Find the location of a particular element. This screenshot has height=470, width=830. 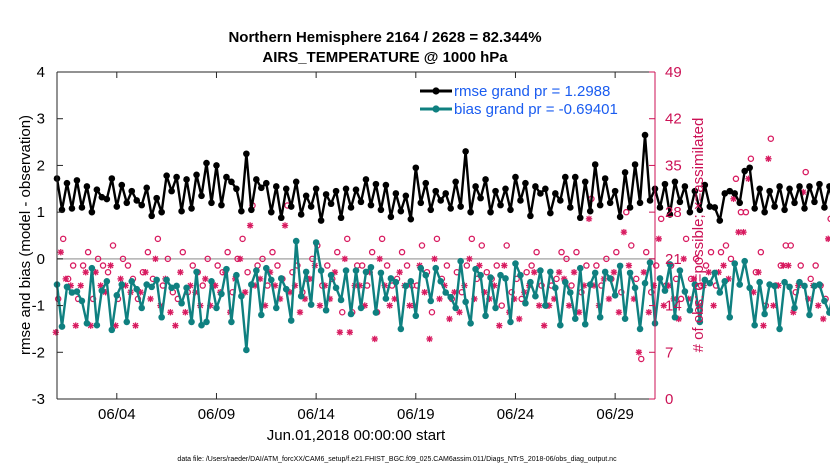

right-tick-label: 49 is located at coordinates (673, 72).